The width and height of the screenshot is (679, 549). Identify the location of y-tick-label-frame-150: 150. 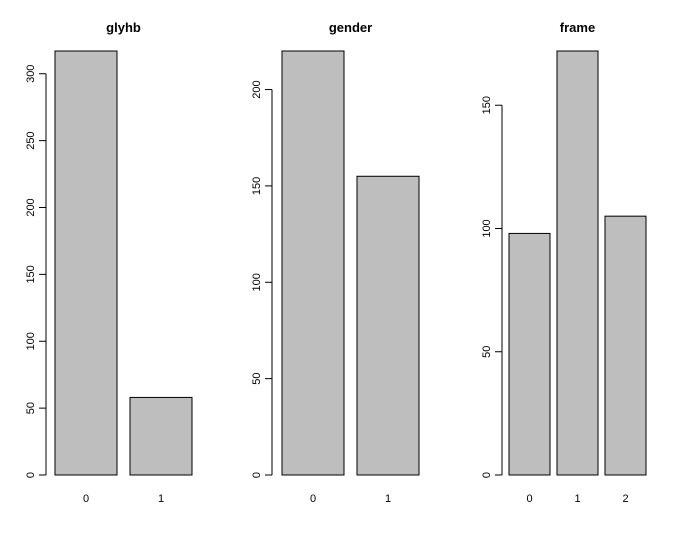
(487, 105).